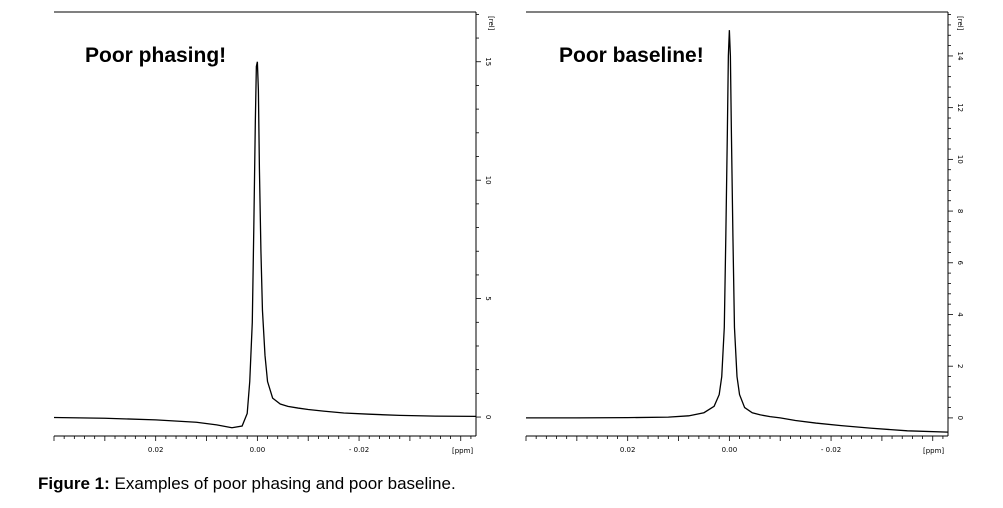 The image size is (1003, 508). I want to click on y-tick-label: 4, so click(960, 314).